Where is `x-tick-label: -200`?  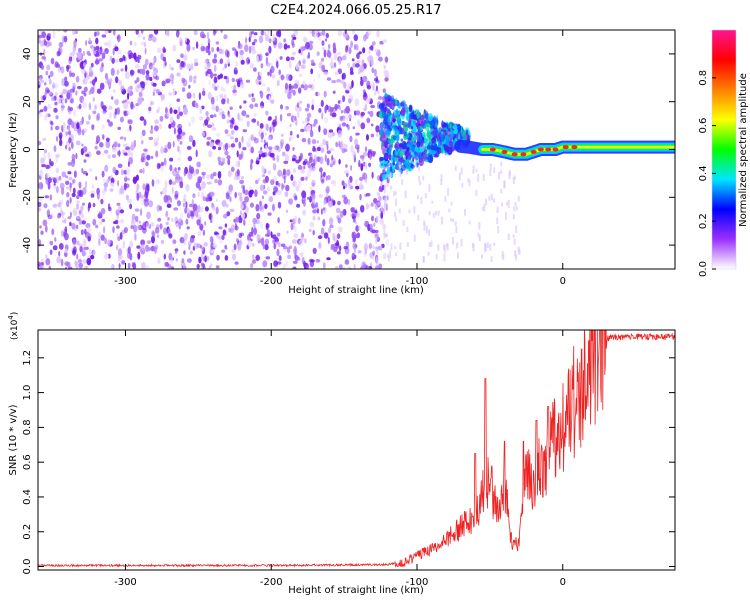
x-tick-label: -200 is located at coordinates (271, 281).